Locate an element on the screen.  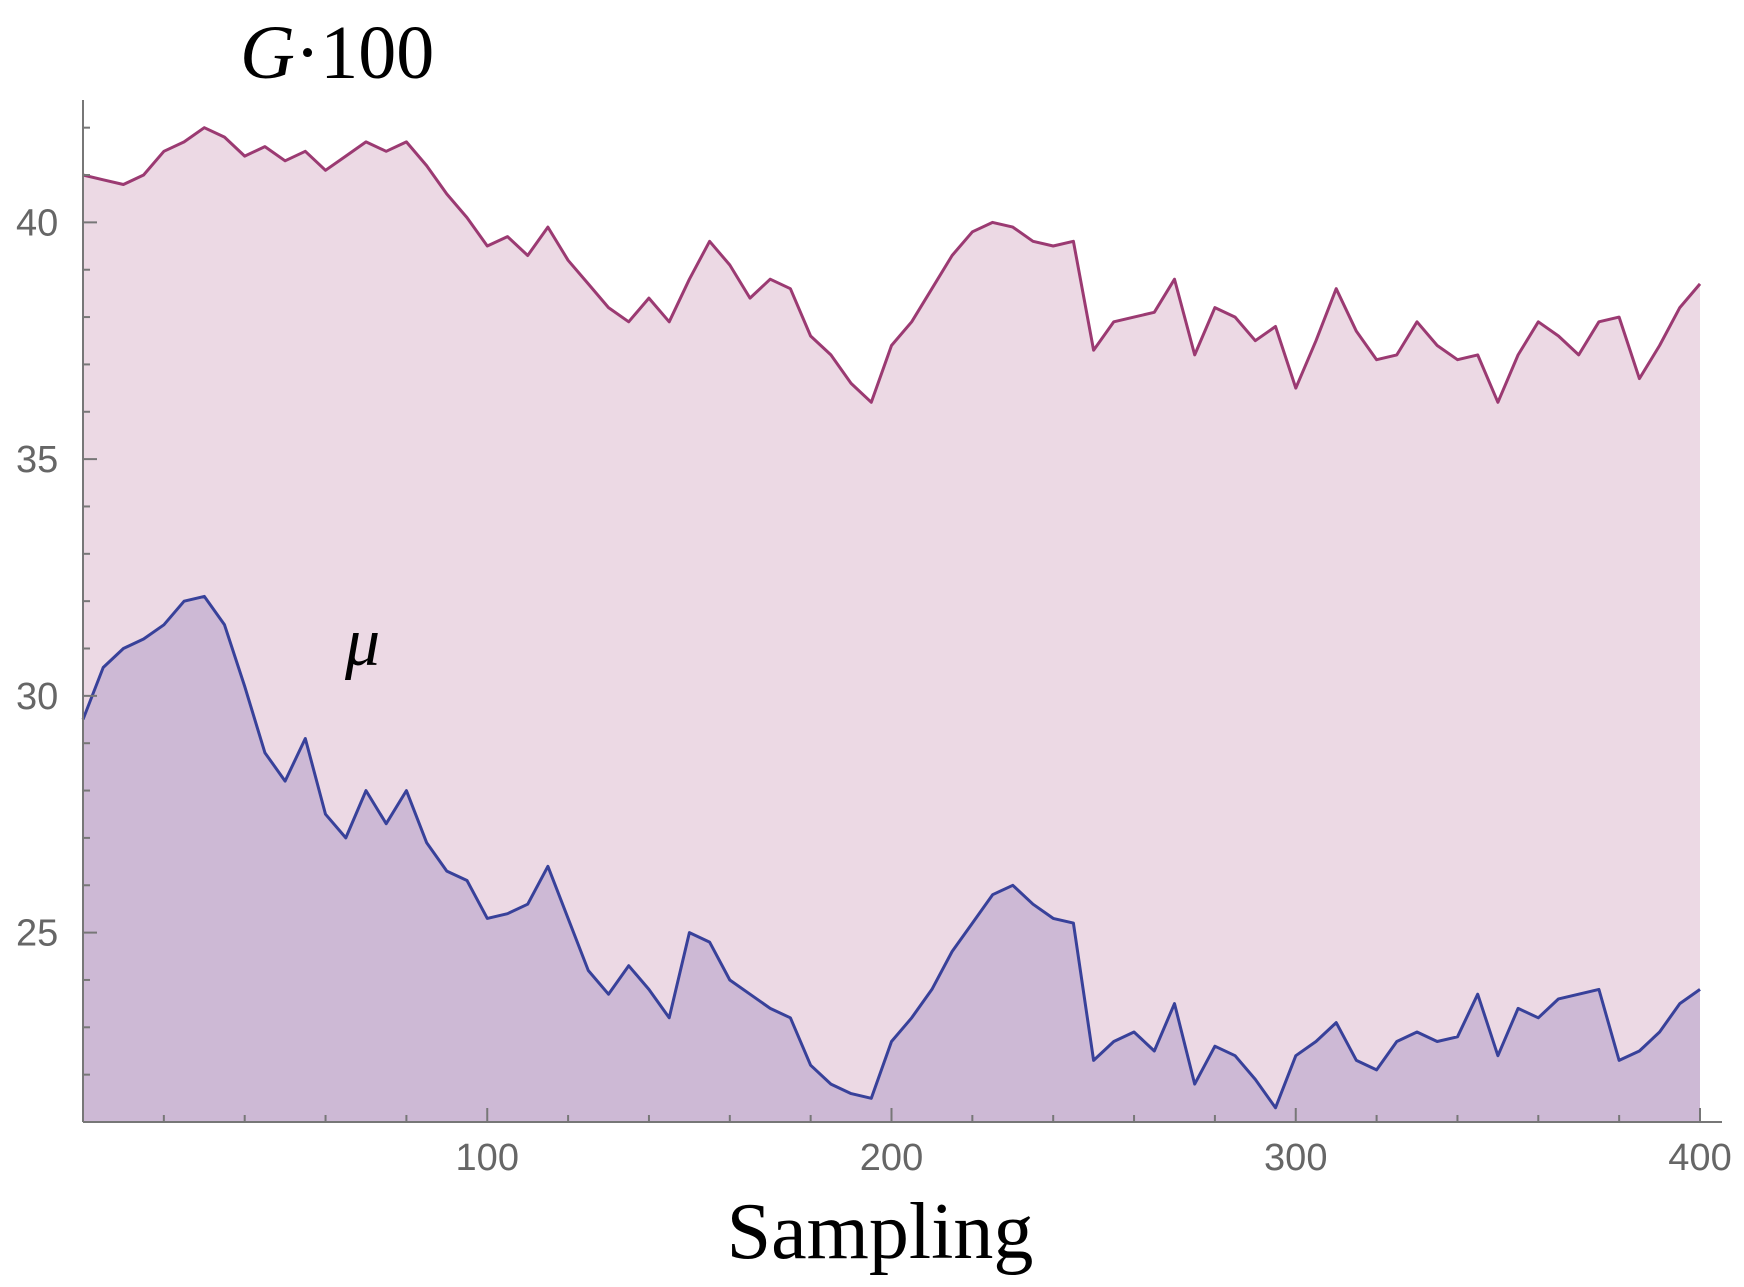
x-tick-label: 300 is located at coordinates (1295, 1158).